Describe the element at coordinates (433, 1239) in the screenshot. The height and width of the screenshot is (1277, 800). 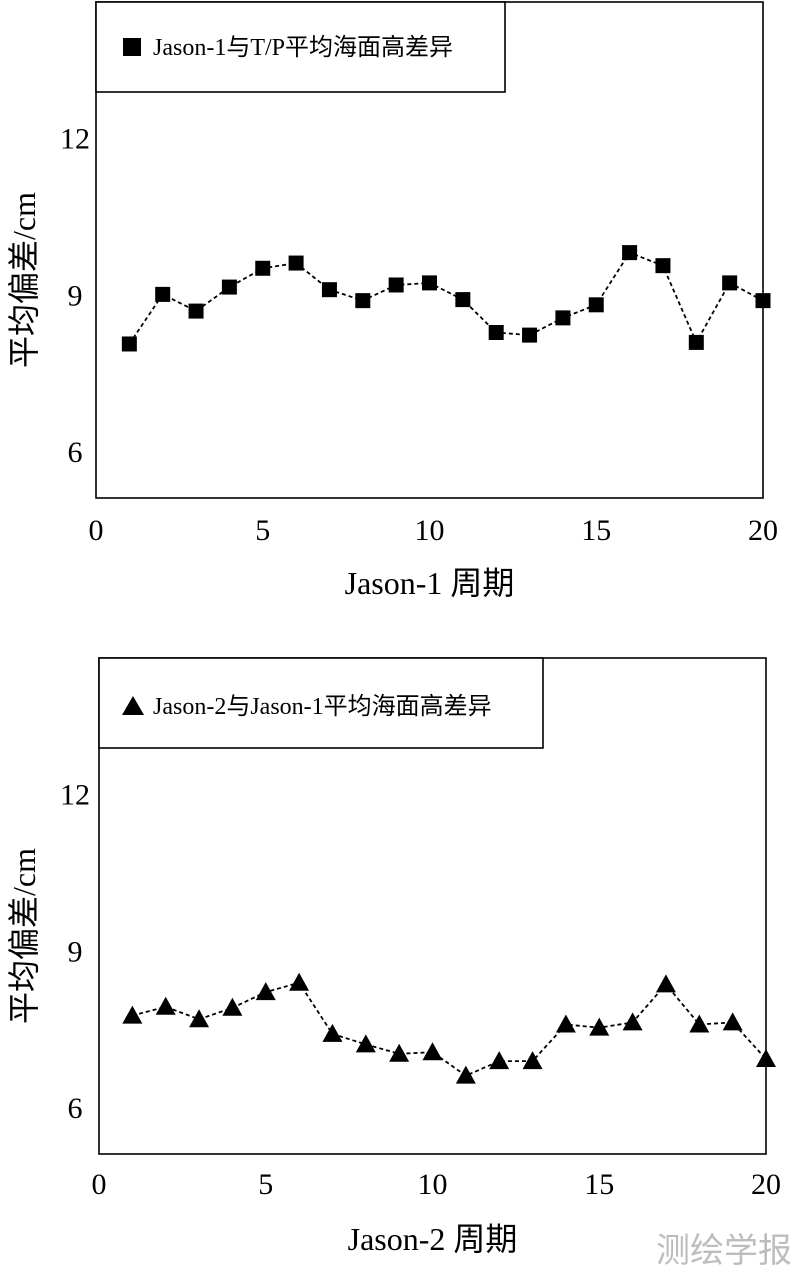
I see `x-axis-label: Jason-2 周期` at that location.